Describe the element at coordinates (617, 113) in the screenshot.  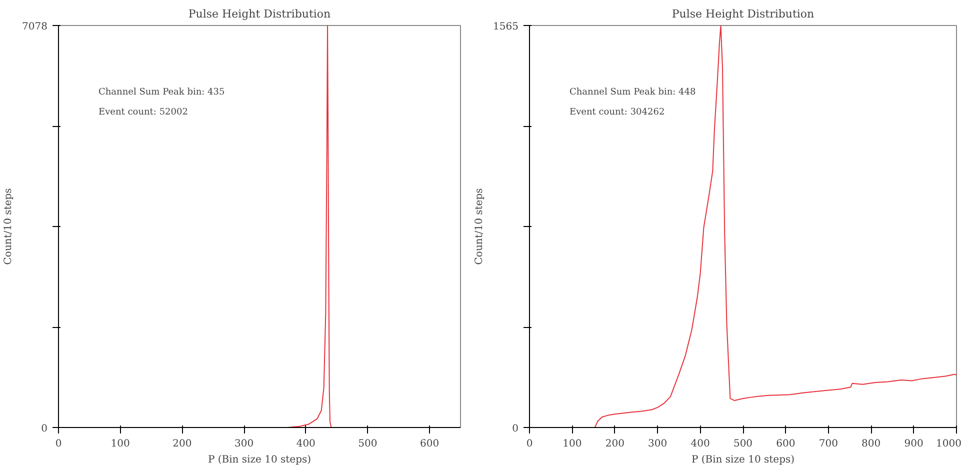
I see `annotation: Event count: 304262` at that location.